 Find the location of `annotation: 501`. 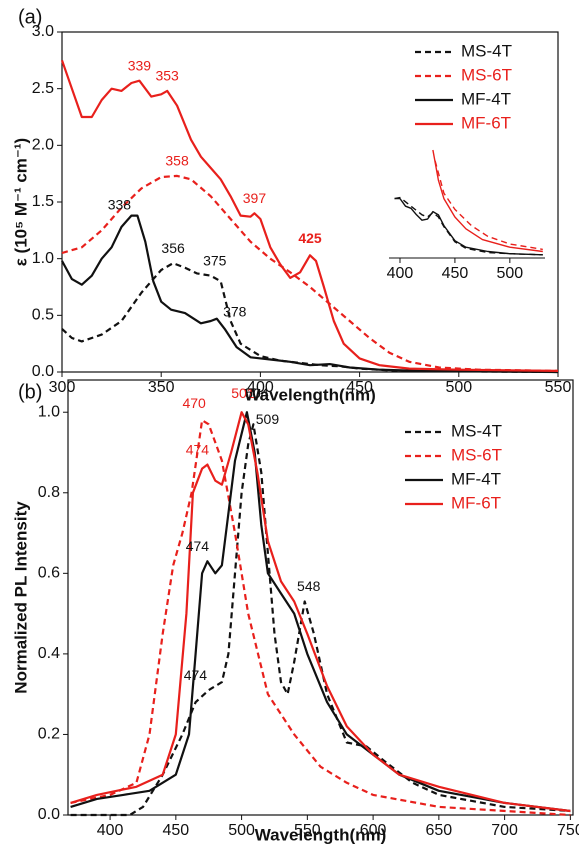

annotation: 501 is located at coordinates (243, 393).